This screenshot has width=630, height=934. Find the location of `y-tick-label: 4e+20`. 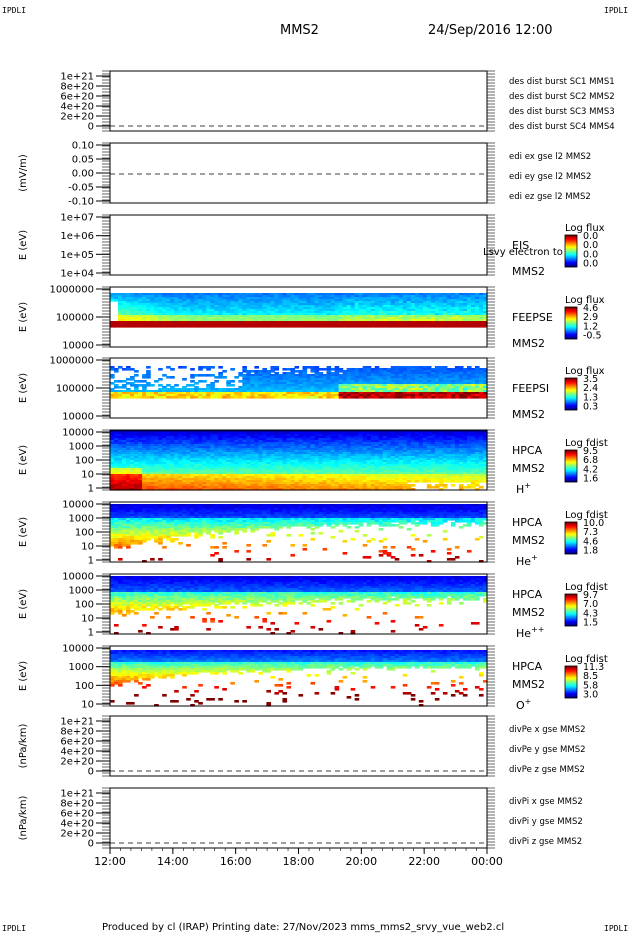

y-tick-label: 4e+20 is located at coordinates (77, 107).